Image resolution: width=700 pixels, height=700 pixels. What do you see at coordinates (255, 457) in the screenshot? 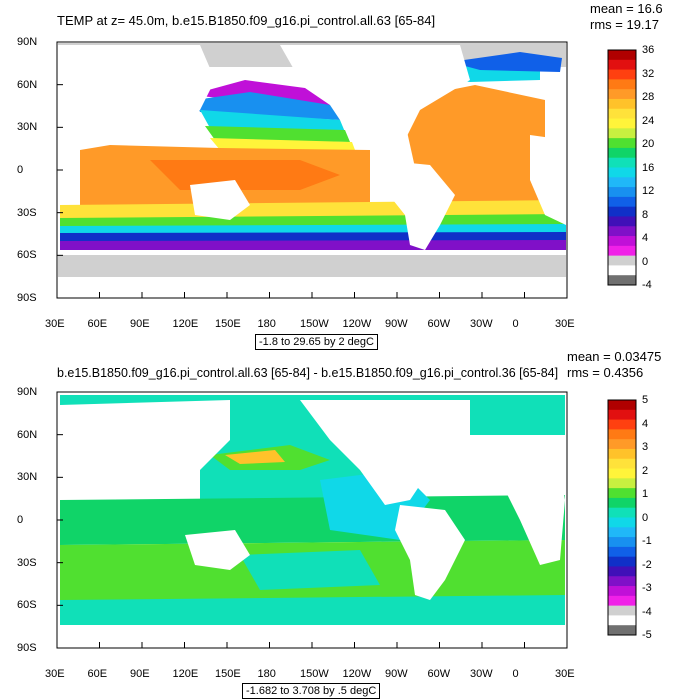
I see `panel2-band-kuroshio-warm` at bounding box center [255, 457].